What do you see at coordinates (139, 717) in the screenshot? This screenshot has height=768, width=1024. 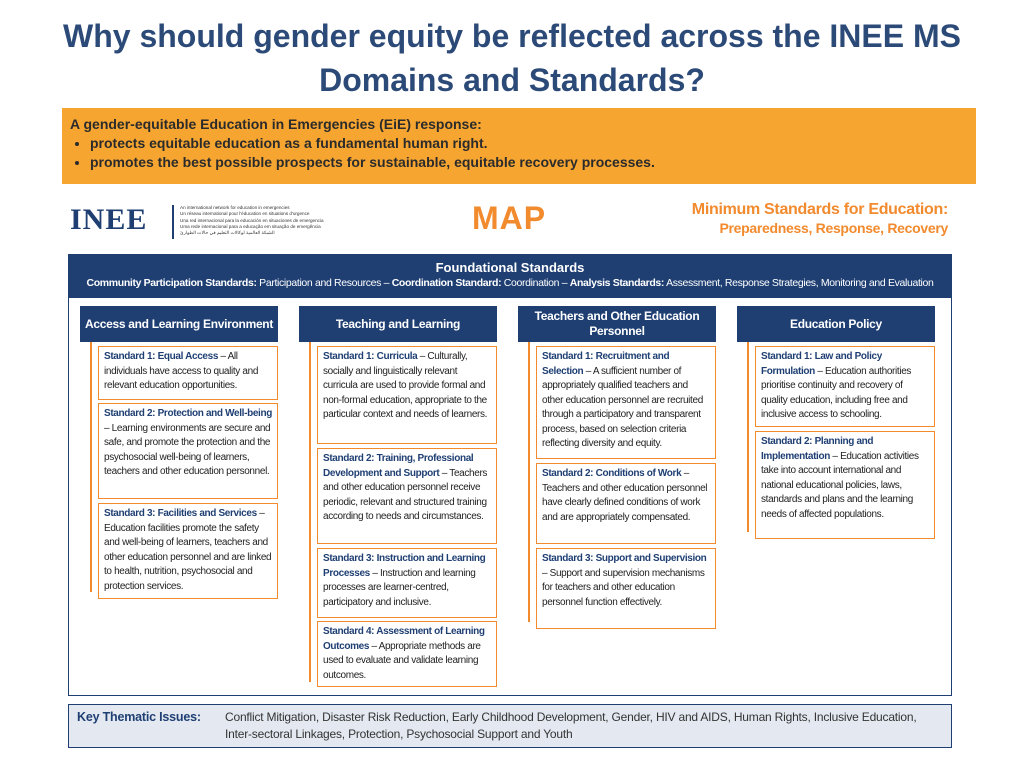 I see `key-thematic-issues-label: Key Thematic Issues:` at bounding box center [139, 717].